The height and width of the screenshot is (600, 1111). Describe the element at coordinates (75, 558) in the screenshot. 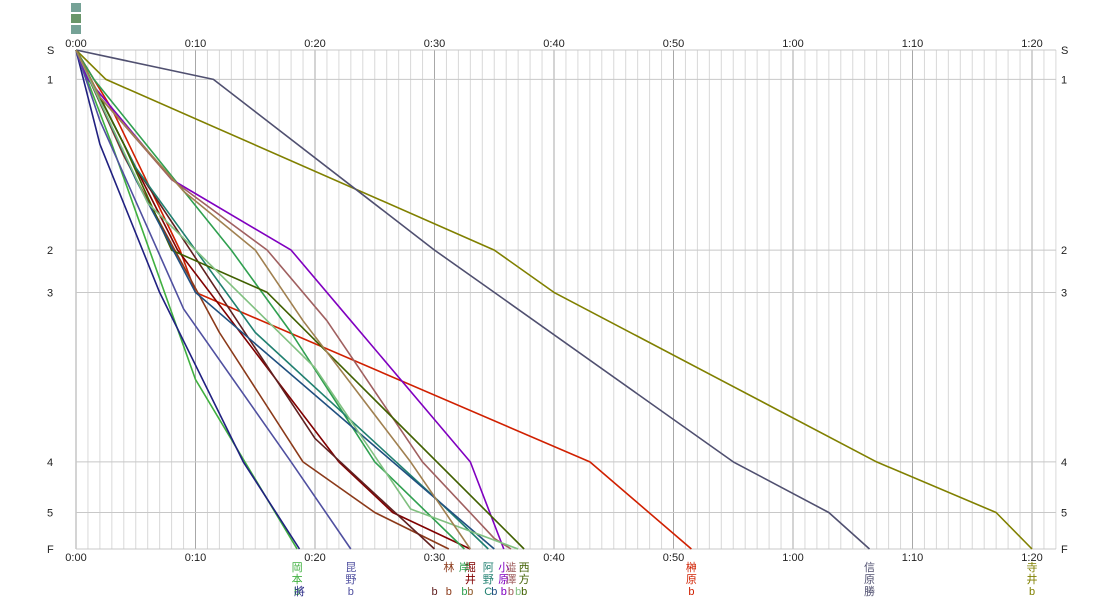

I see `time-tick-label-bottom: 0:00` at that location.